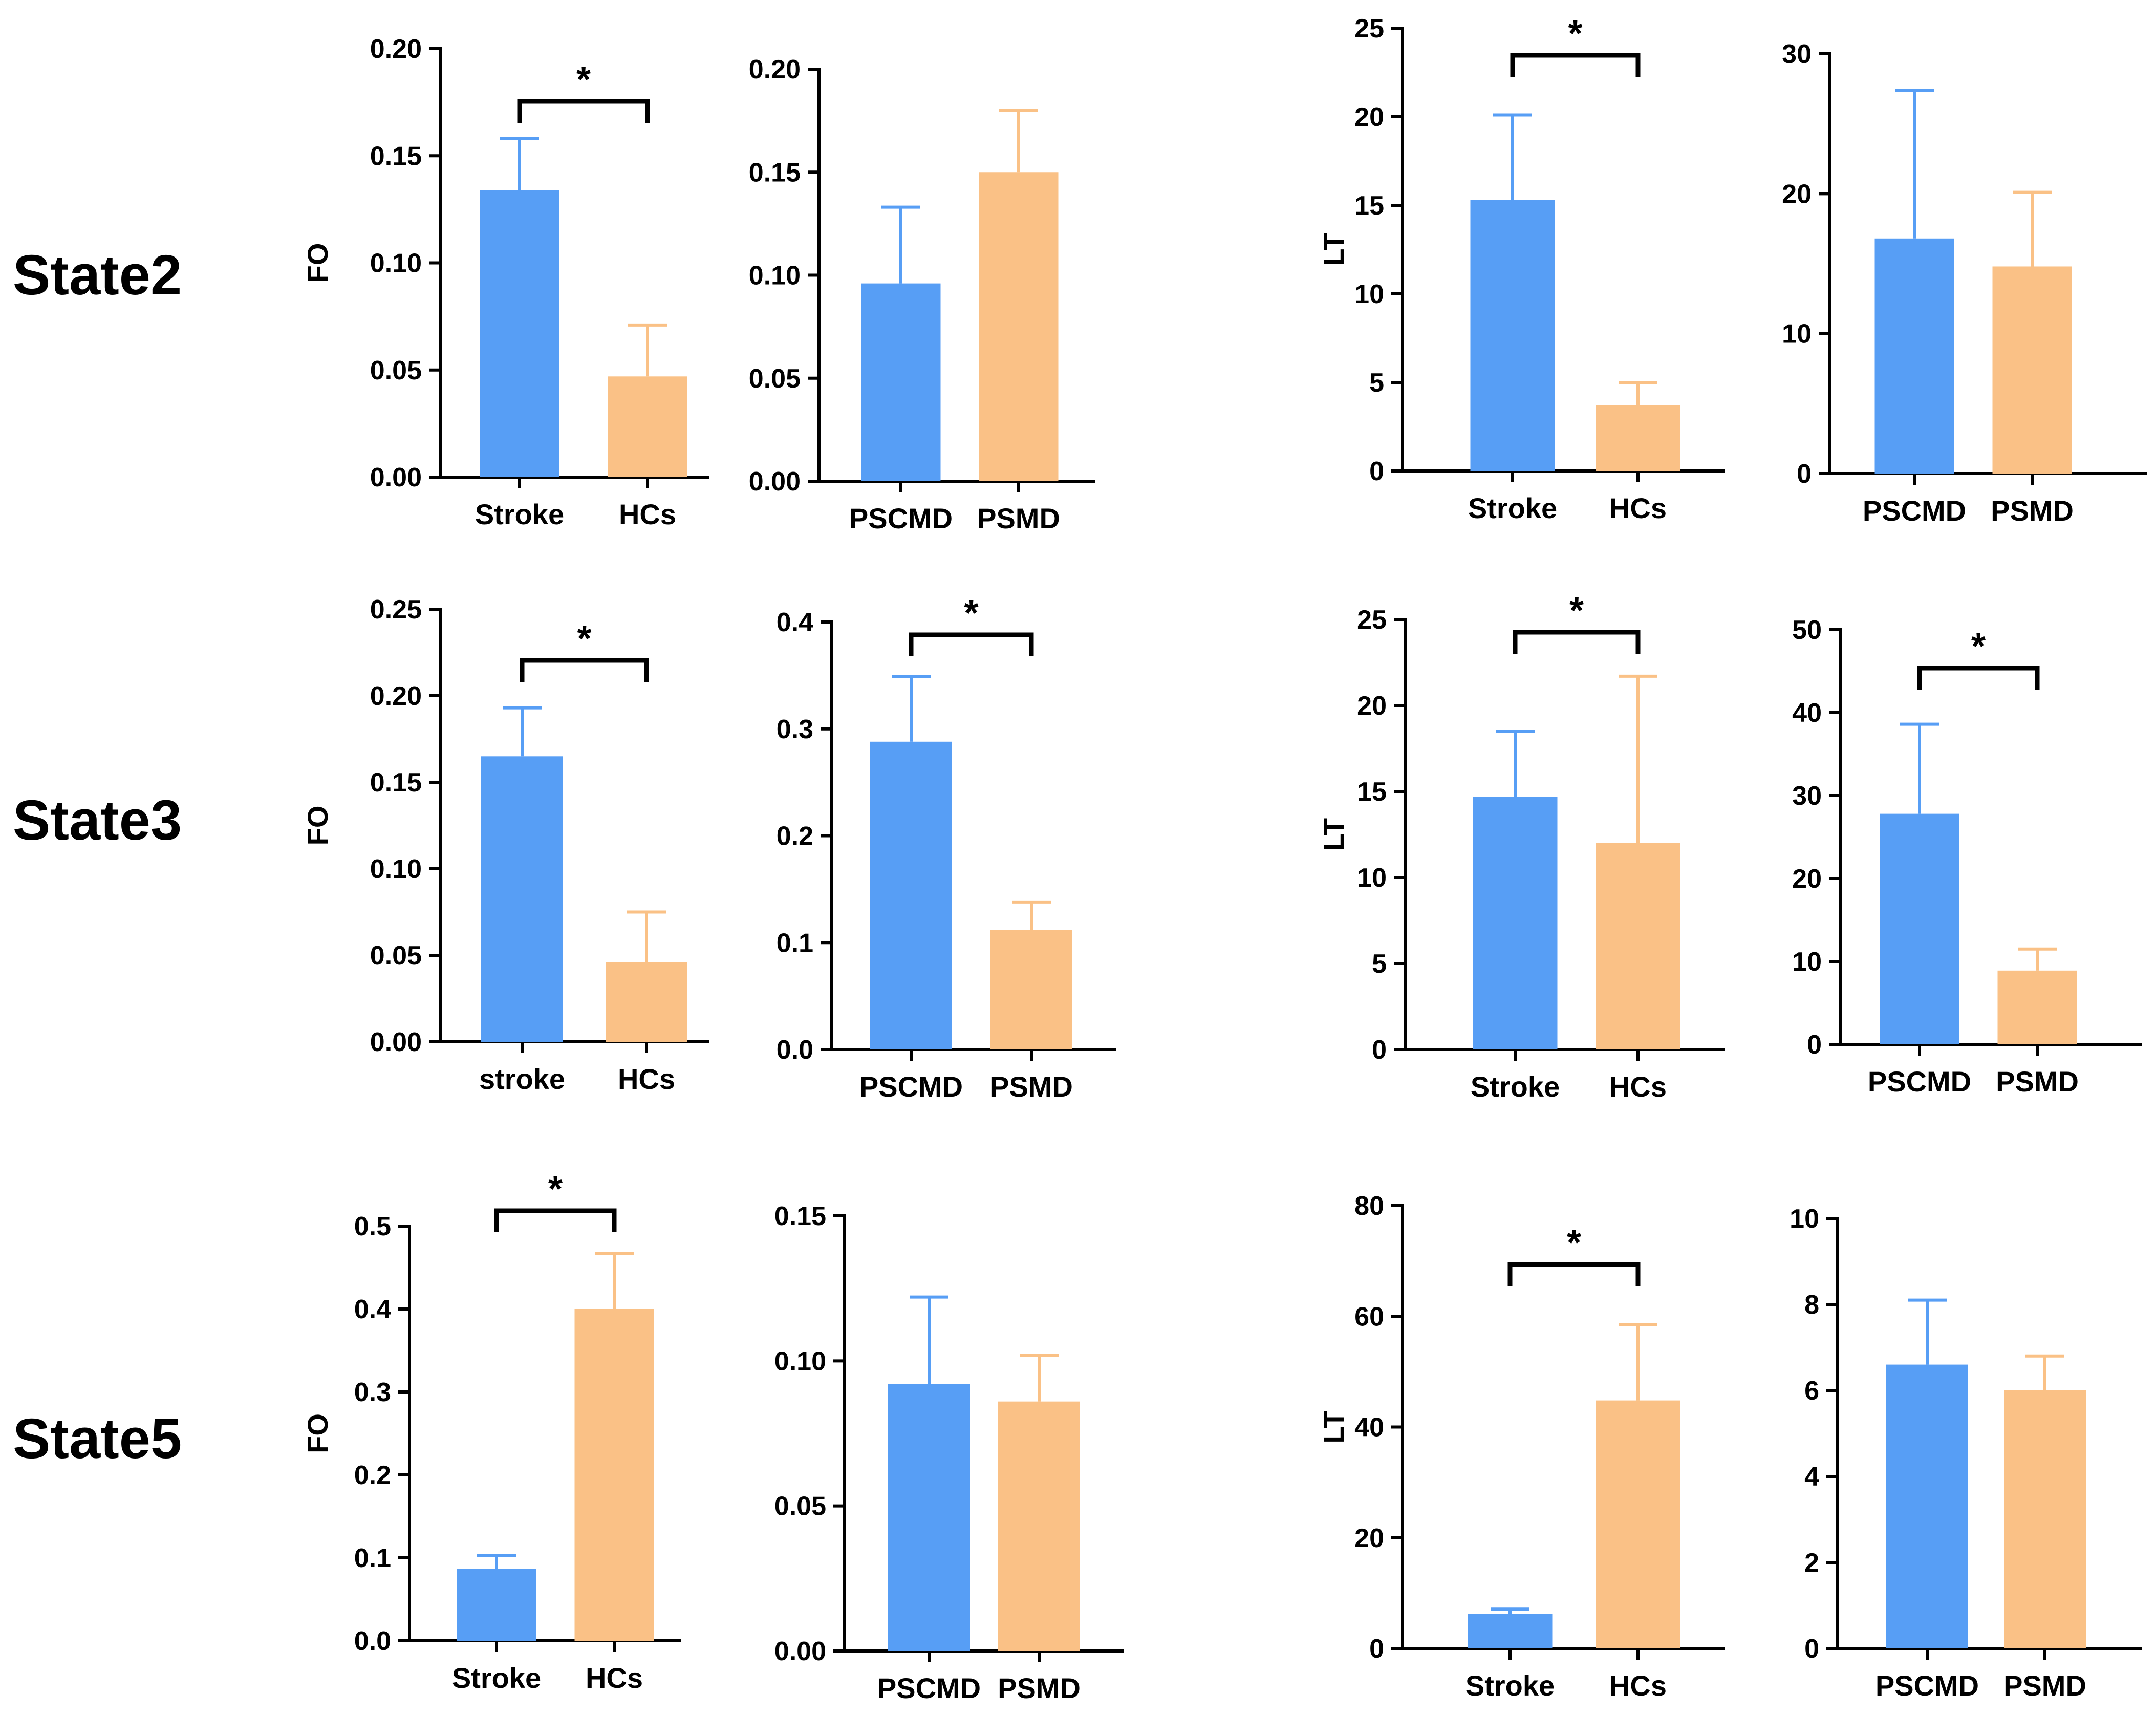 The height and width of the screenshot is (1715, 2156). What do you see at coordinates (1807, 630) in the screenshot?
I see `y-tick-label: 50` at bounding box center [1807, 630].